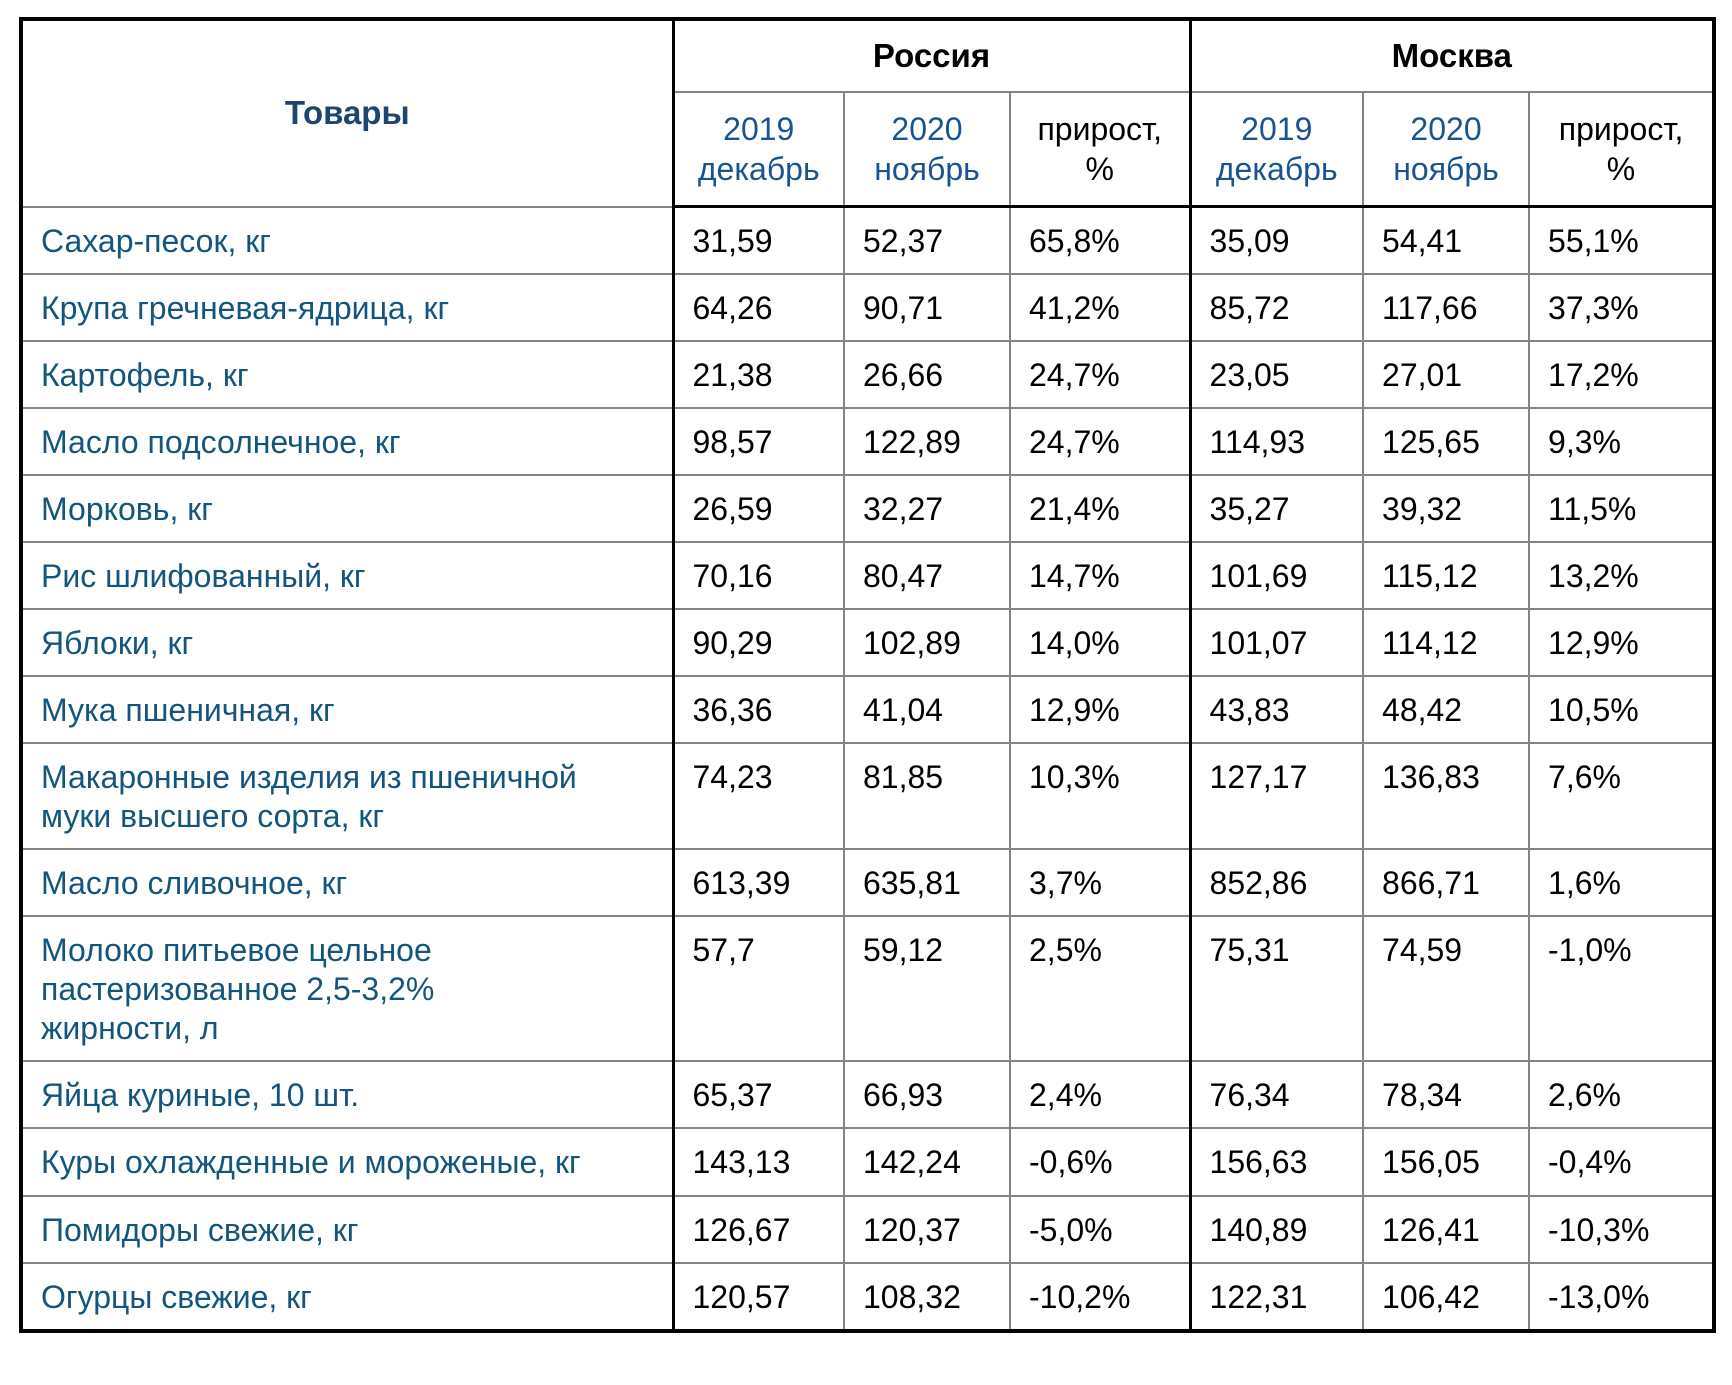 The height and width of the screenshot is (1385, 1732). What do you see at coordinates (927, 240) in the screenshot?
I see `russia-2020-november-value: 52,37` at bounding box center [927, 240].